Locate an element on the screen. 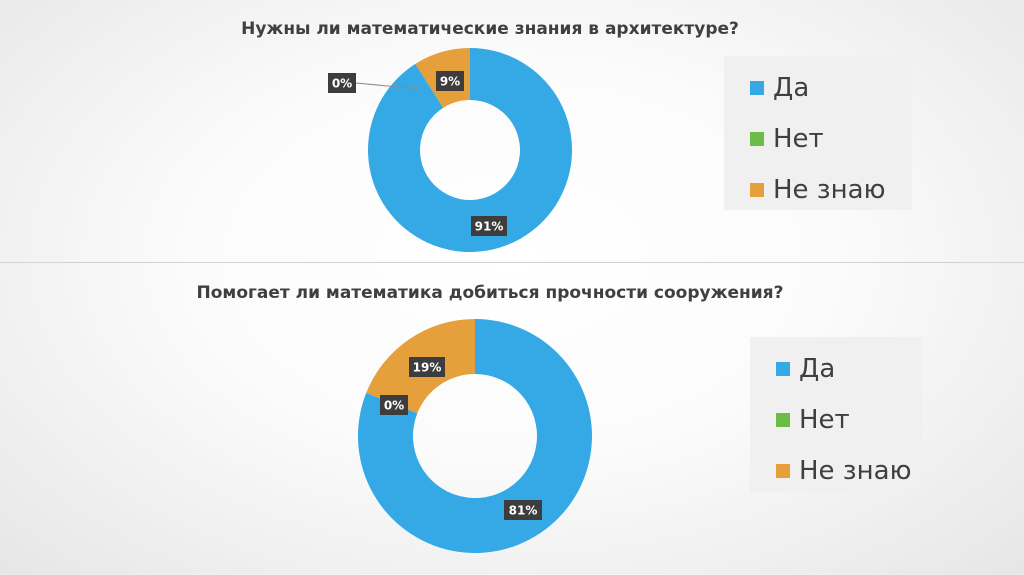  data-label-leader is located at coordinates (388, 86).